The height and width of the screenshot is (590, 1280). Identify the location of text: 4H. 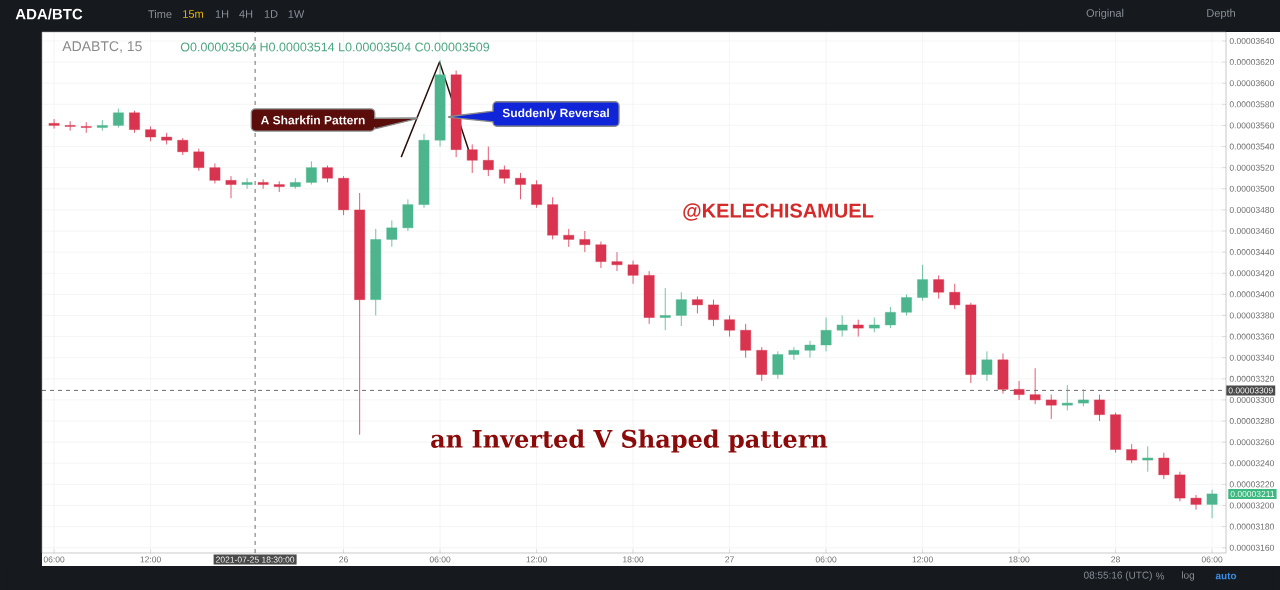
(246, 14).